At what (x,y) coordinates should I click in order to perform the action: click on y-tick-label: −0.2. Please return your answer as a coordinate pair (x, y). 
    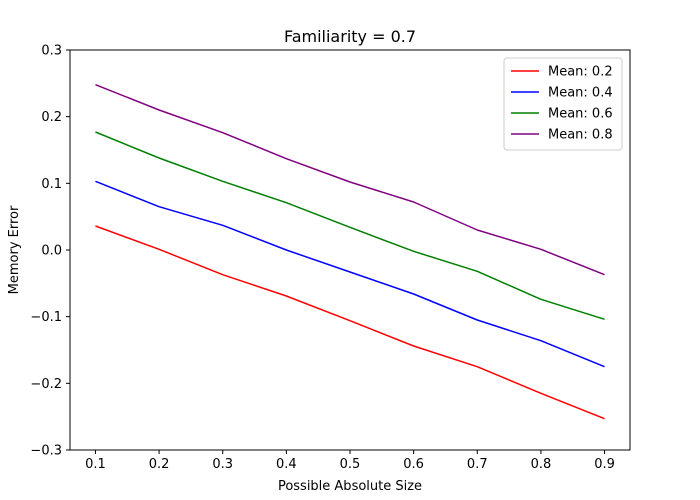
    Looking at the image, I should click on (46, 384).